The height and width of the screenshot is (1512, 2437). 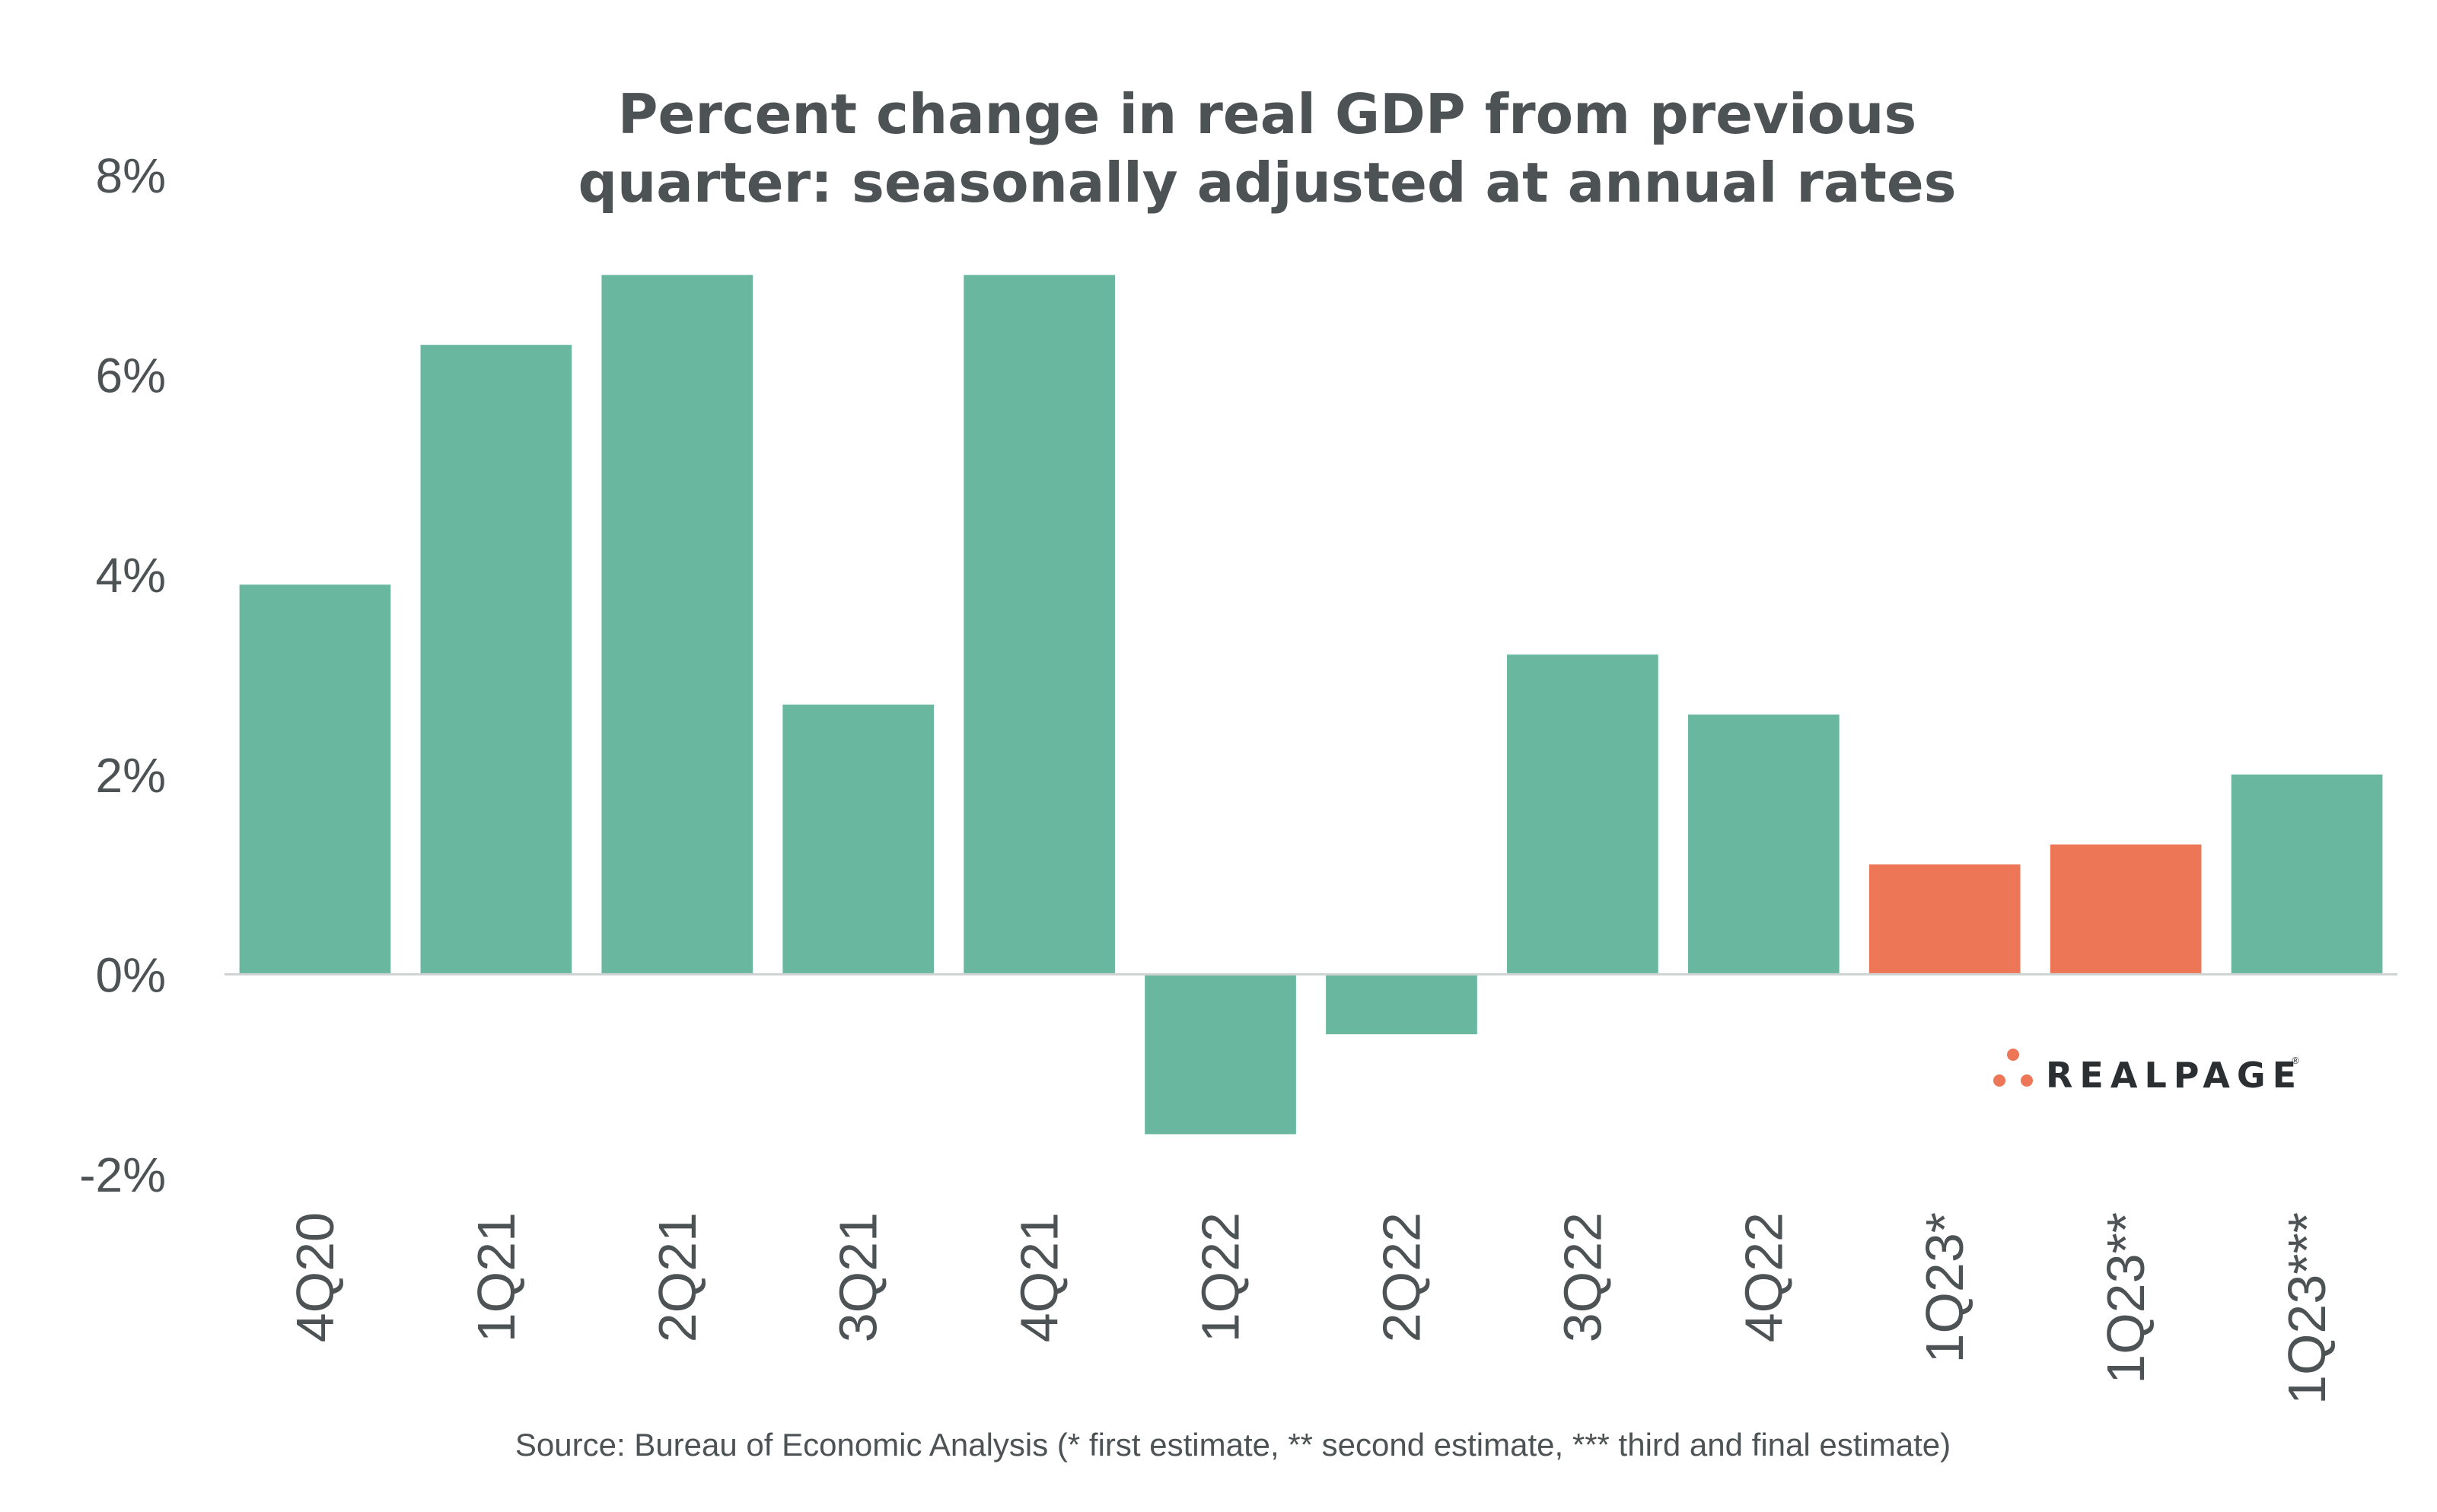 What do you see at coordinates (1763, 845) in the screenshot?
I see `bar-4q22` at bounding box center [1763, 845].